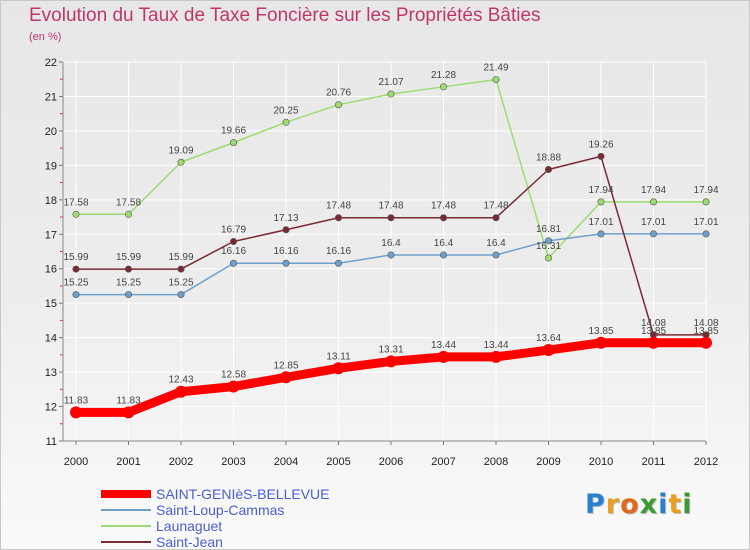  What do you see at coordinates (496, 462) in the screenshot?
I see `x-tick-label: 2008` at bounding box center [496, 462].